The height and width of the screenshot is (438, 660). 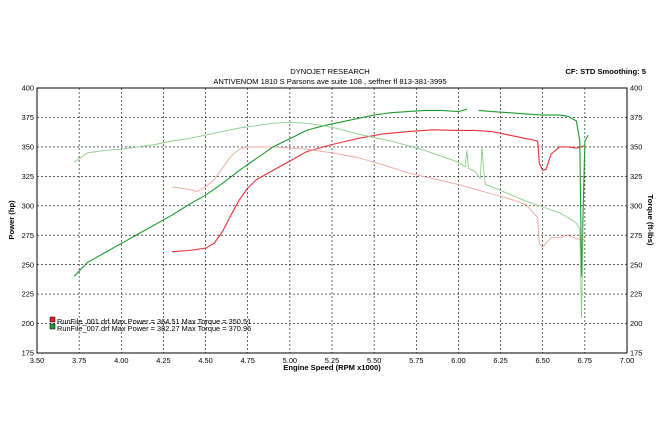 What do you see at coordinates (627, 360) in the screenshot?
I see `x-tick-label: 7.00` at bounding box center [627, 360].